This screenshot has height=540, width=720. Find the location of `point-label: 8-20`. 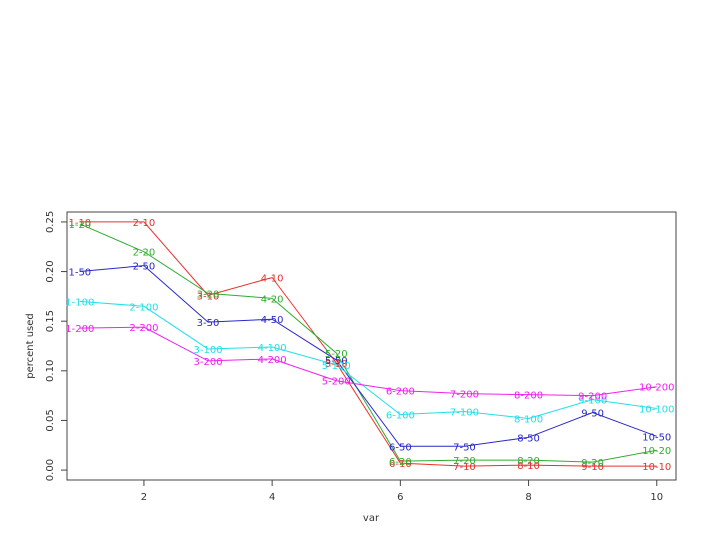

point-label: 8-20 is located at coordinates (528, 461).